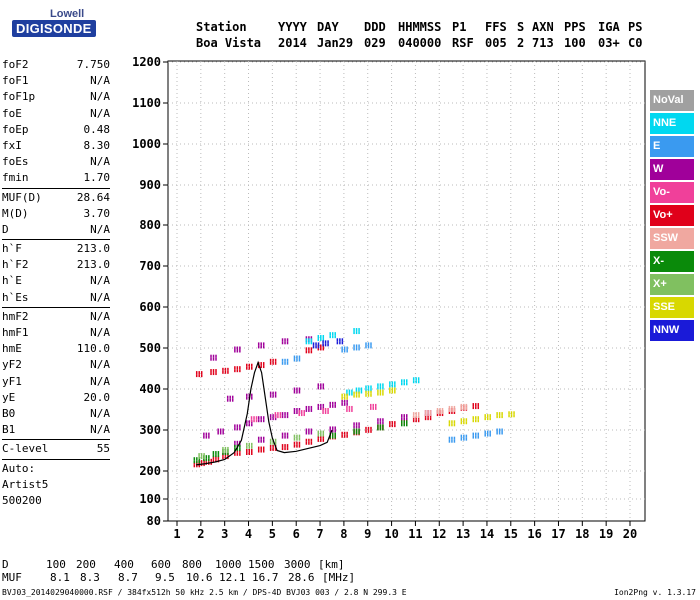  Describe the element at coordinates (146, 62) in the screenshot. I see `y-tick-label: 1200` at that location.